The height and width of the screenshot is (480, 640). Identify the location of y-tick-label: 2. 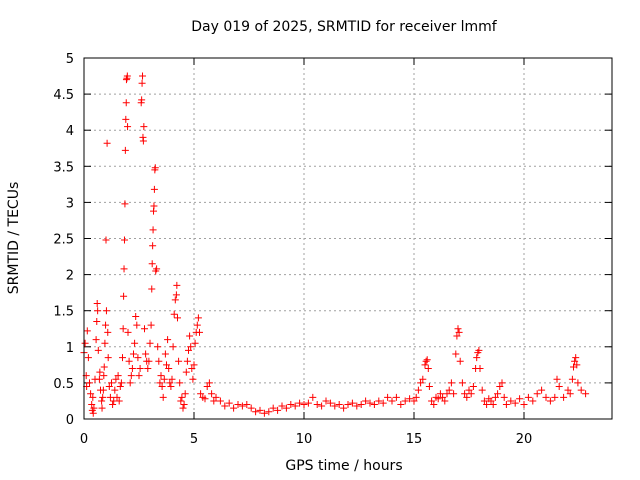
(70, 276).